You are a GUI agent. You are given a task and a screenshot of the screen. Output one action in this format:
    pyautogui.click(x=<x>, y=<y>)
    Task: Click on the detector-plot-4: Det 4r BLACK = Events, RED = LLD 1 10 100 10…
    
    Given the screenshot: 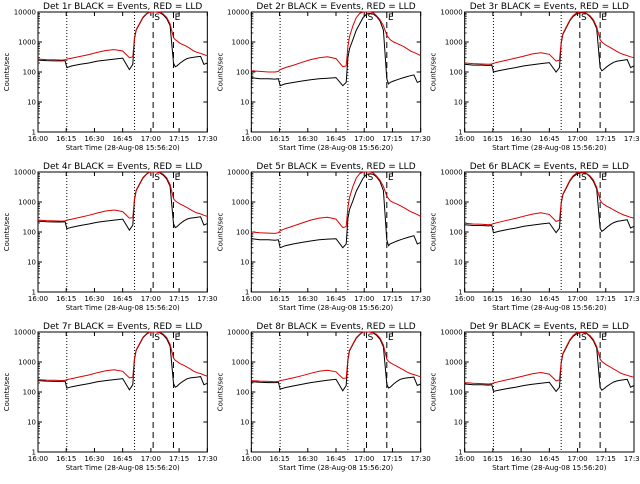 What is the action you would take?
    pyautogui.click(x=110, y=237)
    